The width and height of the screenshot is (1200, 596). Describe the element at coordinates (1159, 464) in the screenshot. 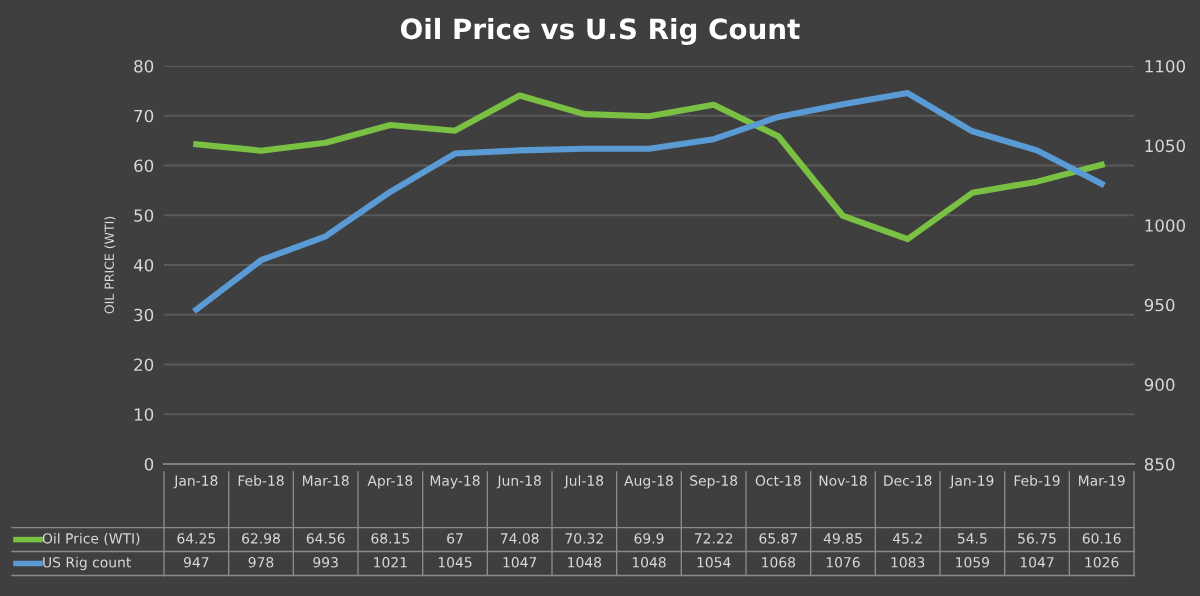

I see `y2-tick-label: 850` at that location.